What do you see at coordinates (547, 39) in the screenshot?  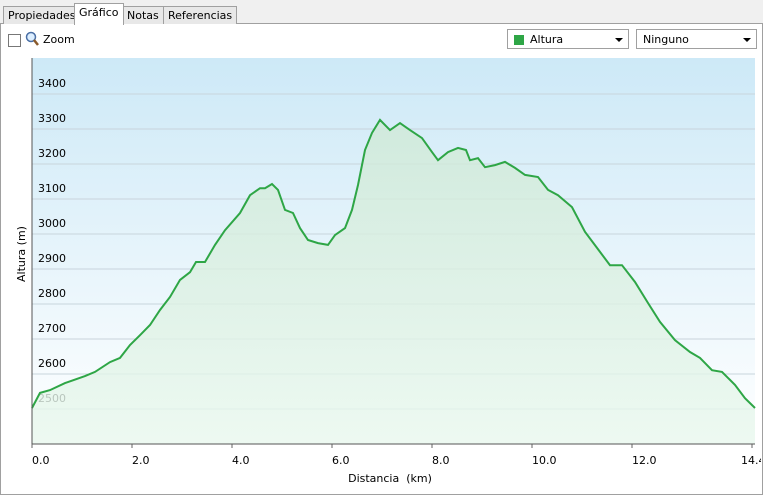 I see `legend-label: Altura` at bounding box center [547, 39].